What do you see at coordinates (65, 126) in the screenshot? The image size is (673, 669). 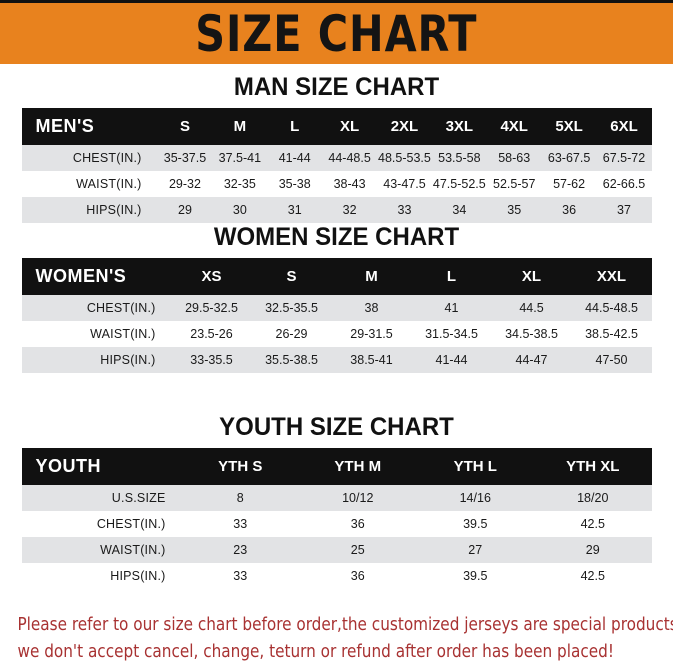 I see `row-label-header: MEN'S` at bounding box center [65, 126].